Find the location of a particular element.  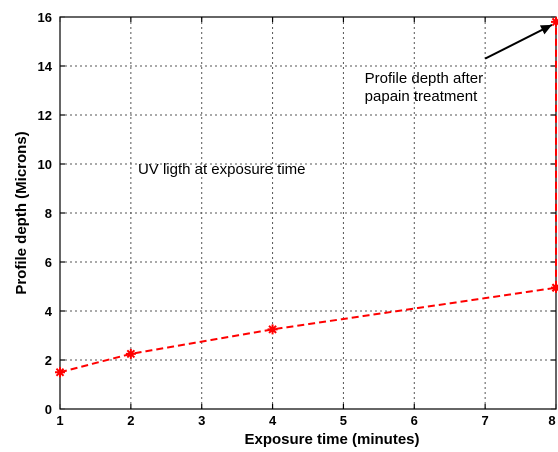

x-axis-label: Exposure time (minutes) is located at coordinates (331, 439).